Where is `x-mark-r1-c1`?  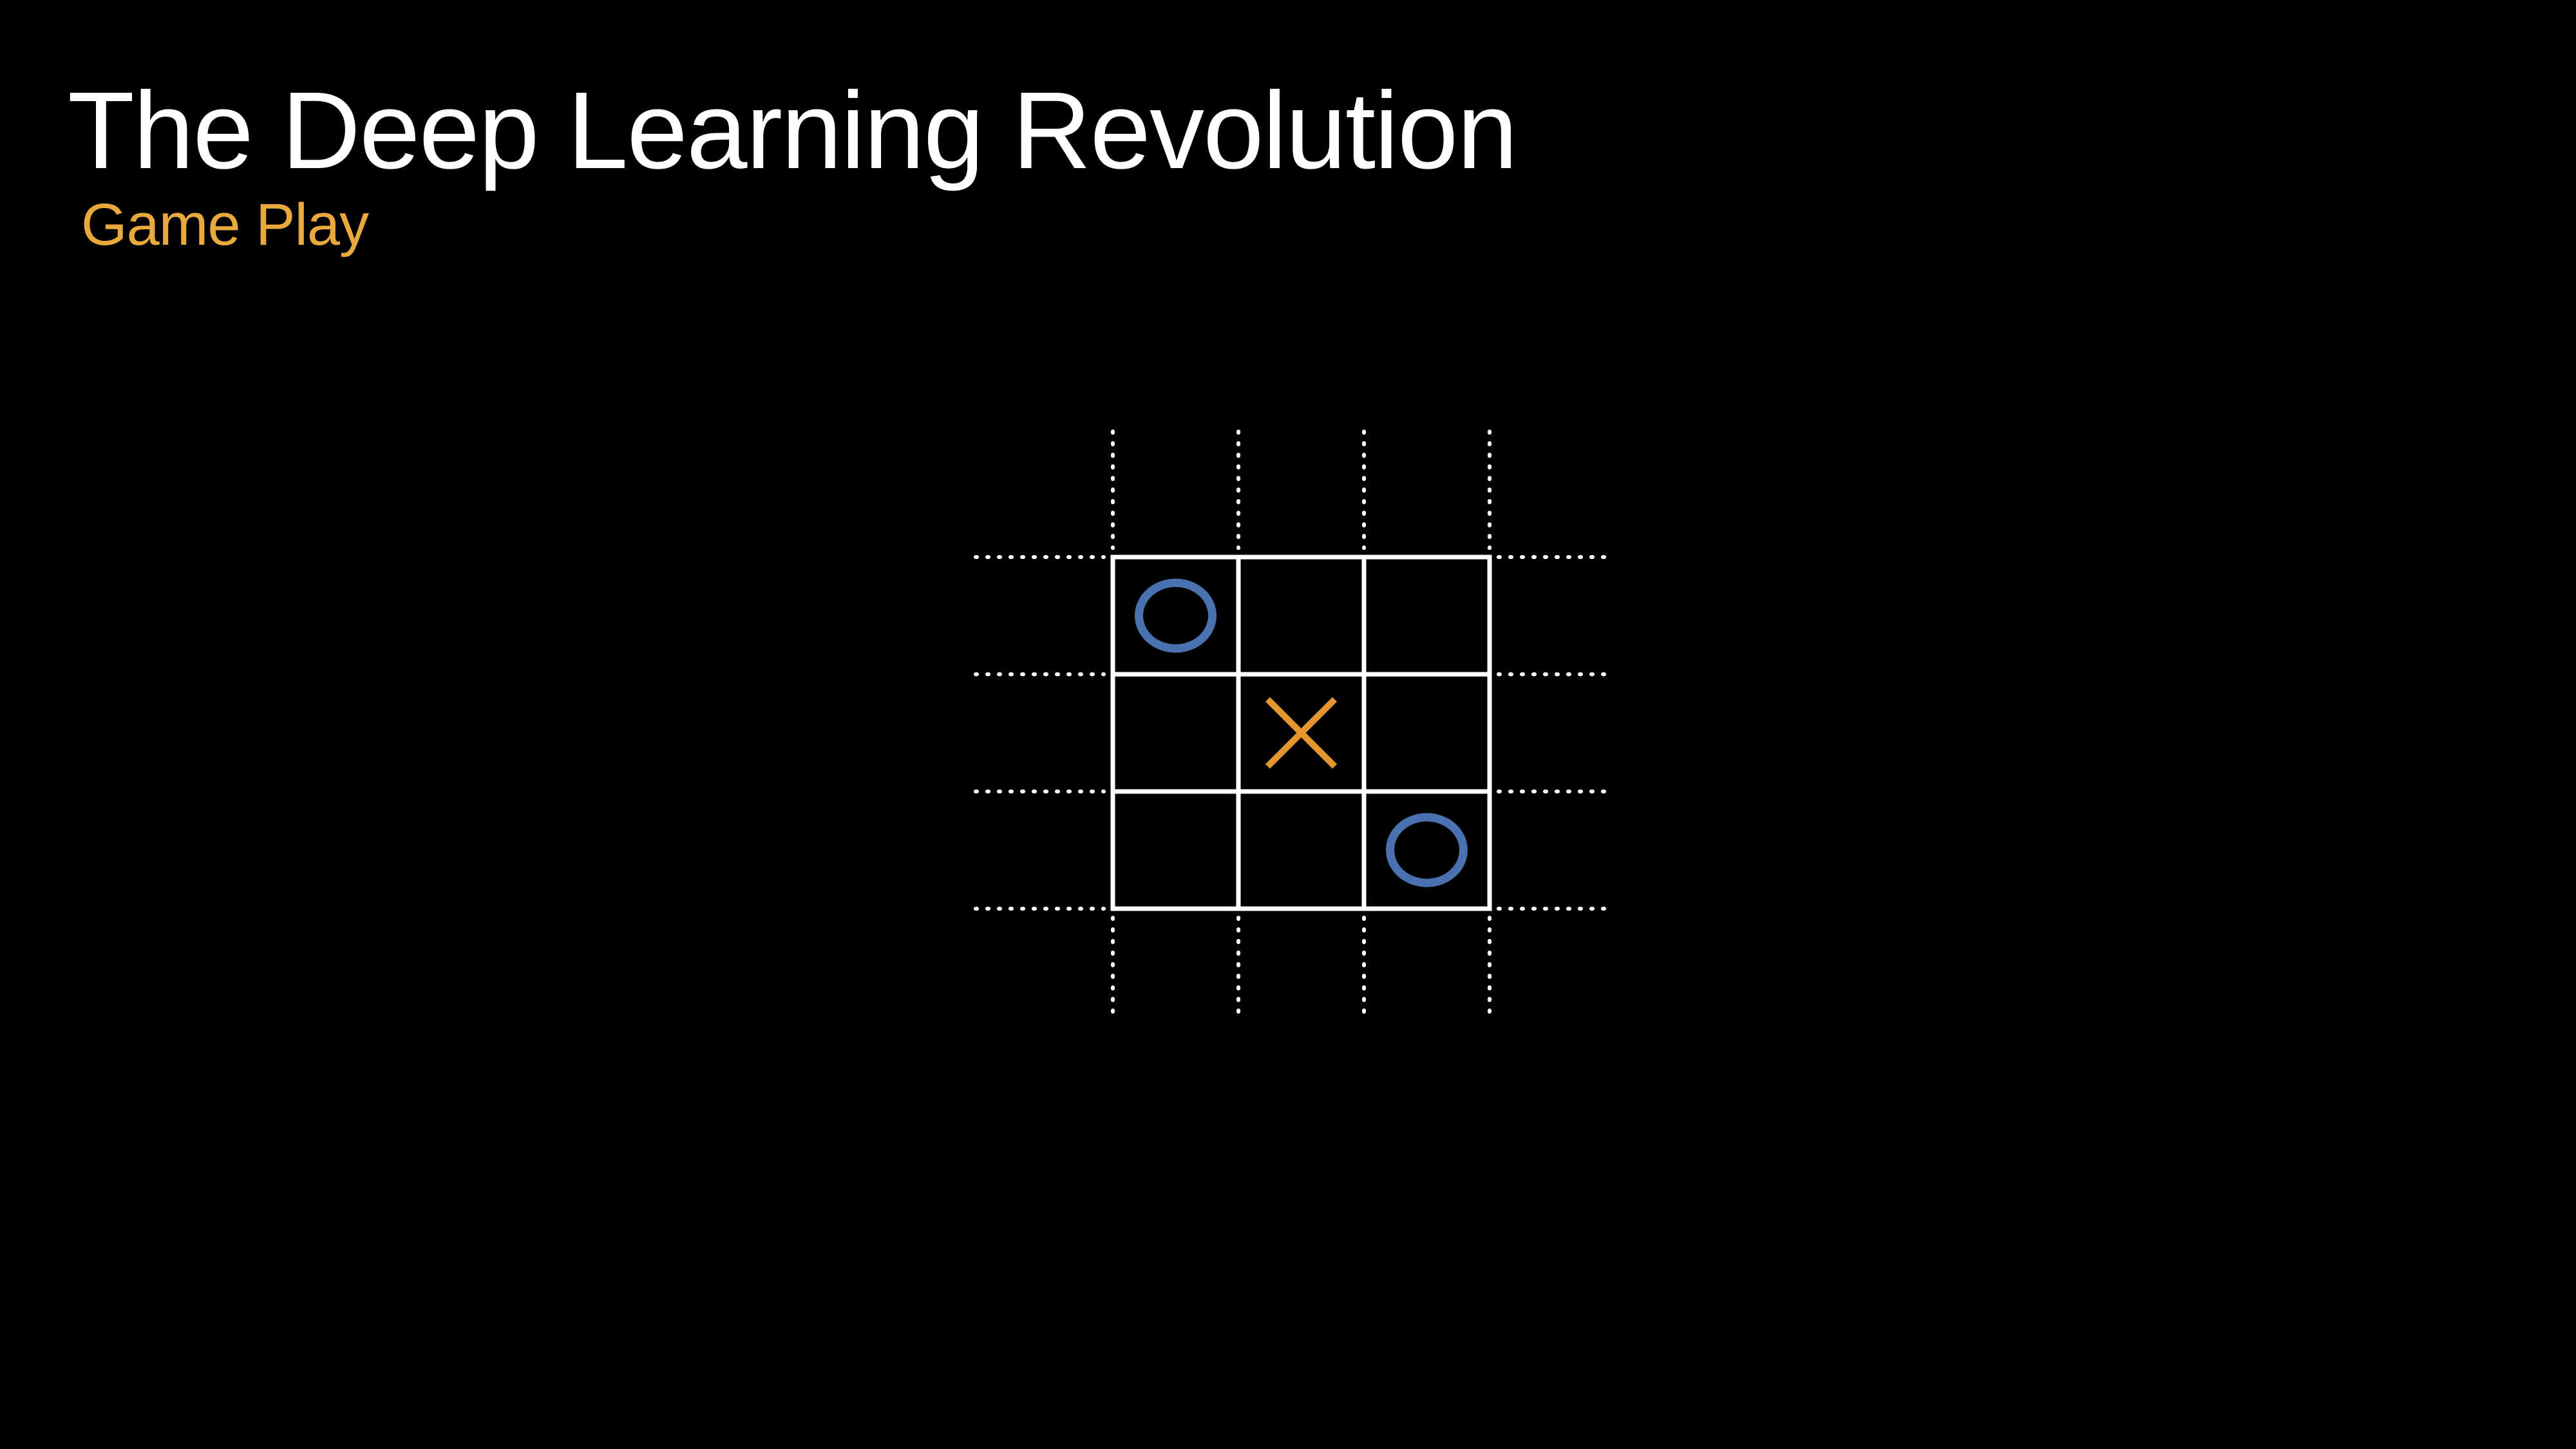 x-mark-r1-c1 is located at coordinates (1301, 733).